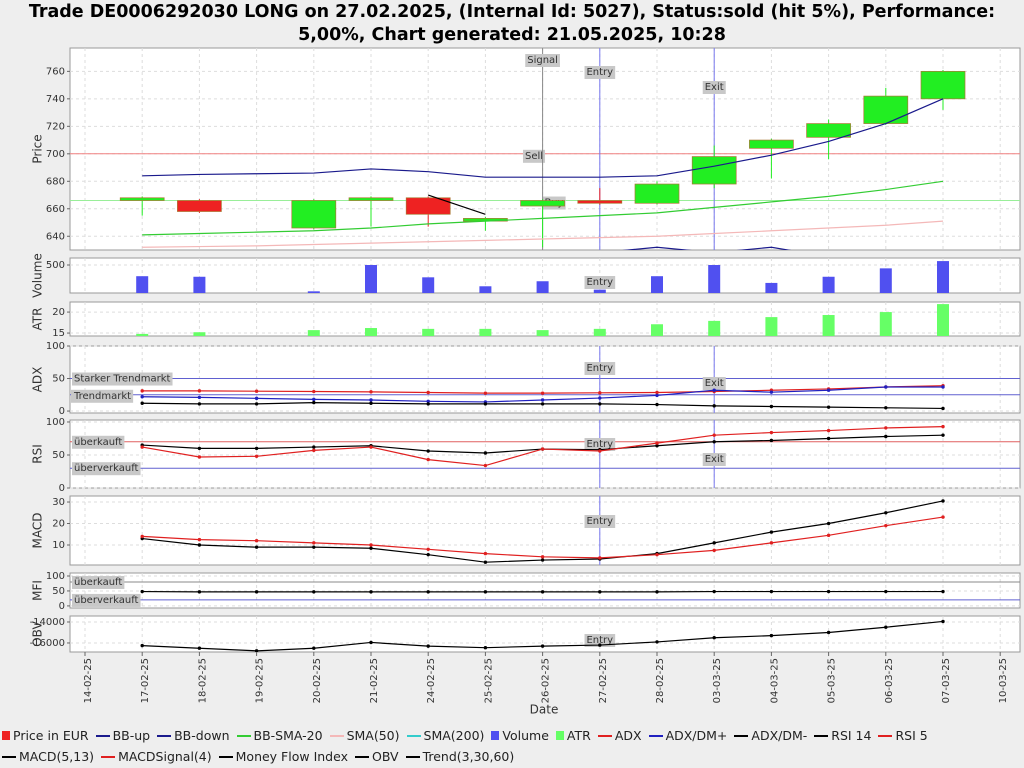  What do you see at coordinates (525, 735) in the screenshot?
I see `legend-label: Volume` at bounding box center [525, 735].